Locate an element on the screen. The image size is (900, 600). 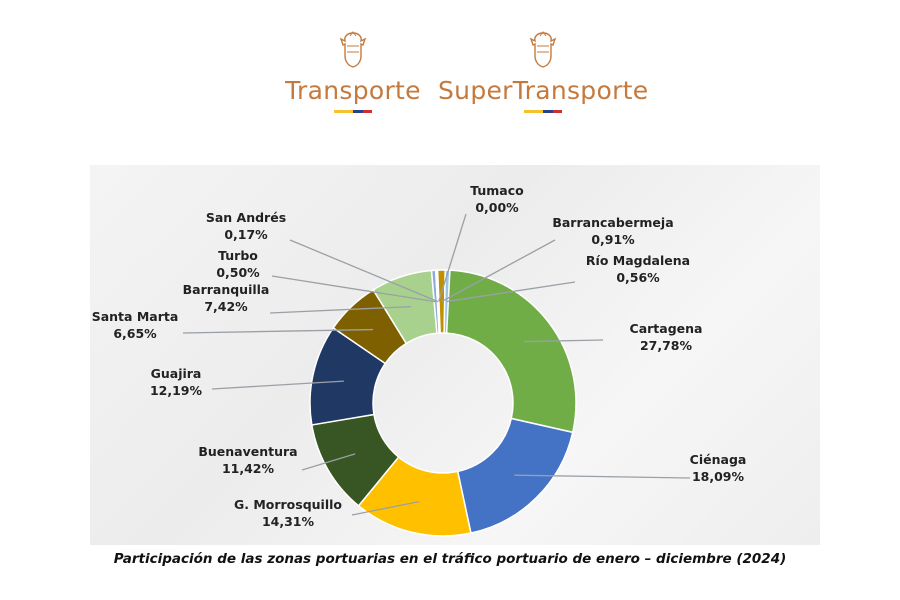
slice-value-label: 6,65% is located at coordinates (135, 333).